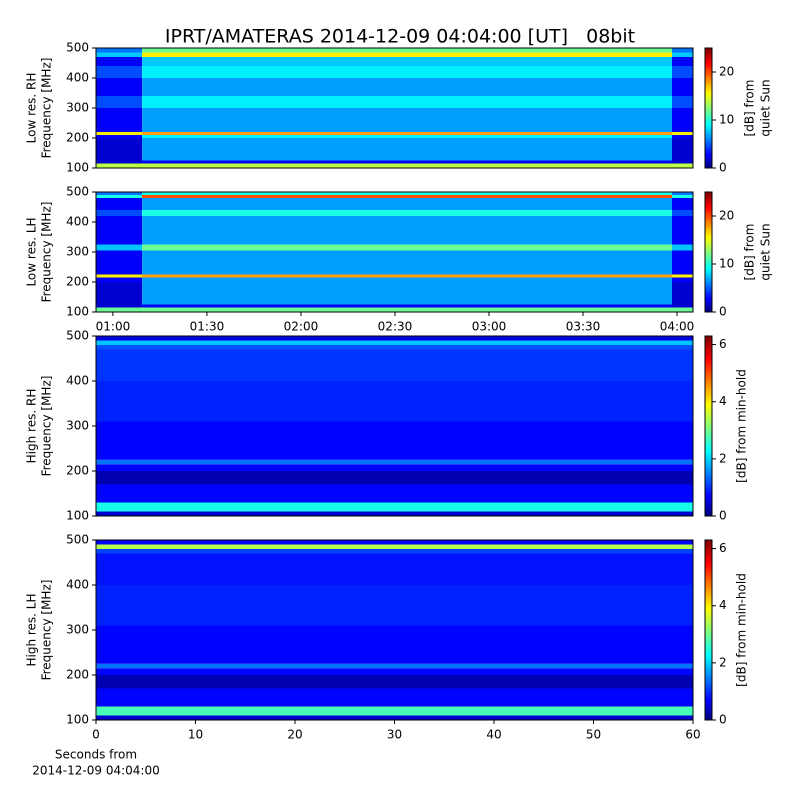  What do you see at coordinates (32, 629) in the screenshot?
I see `y-axis-label: High res. LH` at bounding box center [32, 629].